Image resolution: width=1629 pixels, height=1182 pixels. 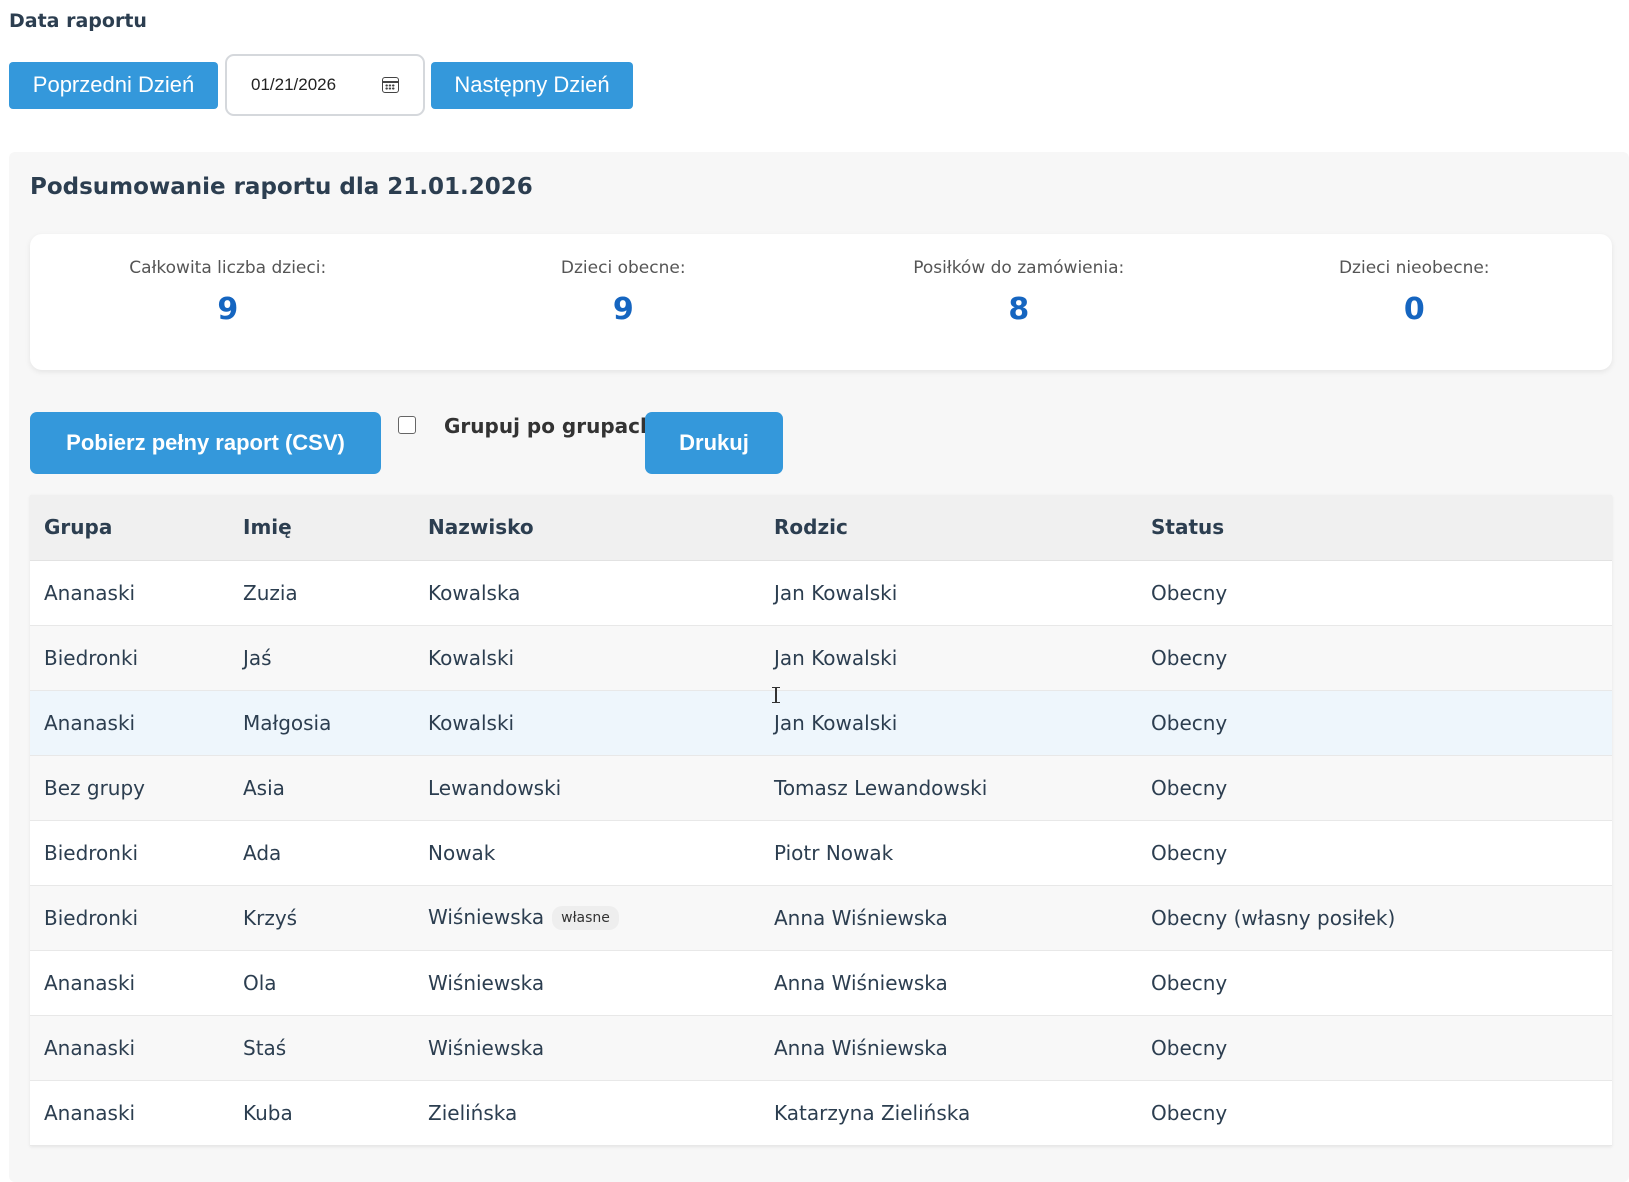 I want to click on own-meal-badge: własne, so click(x=585, y=918).